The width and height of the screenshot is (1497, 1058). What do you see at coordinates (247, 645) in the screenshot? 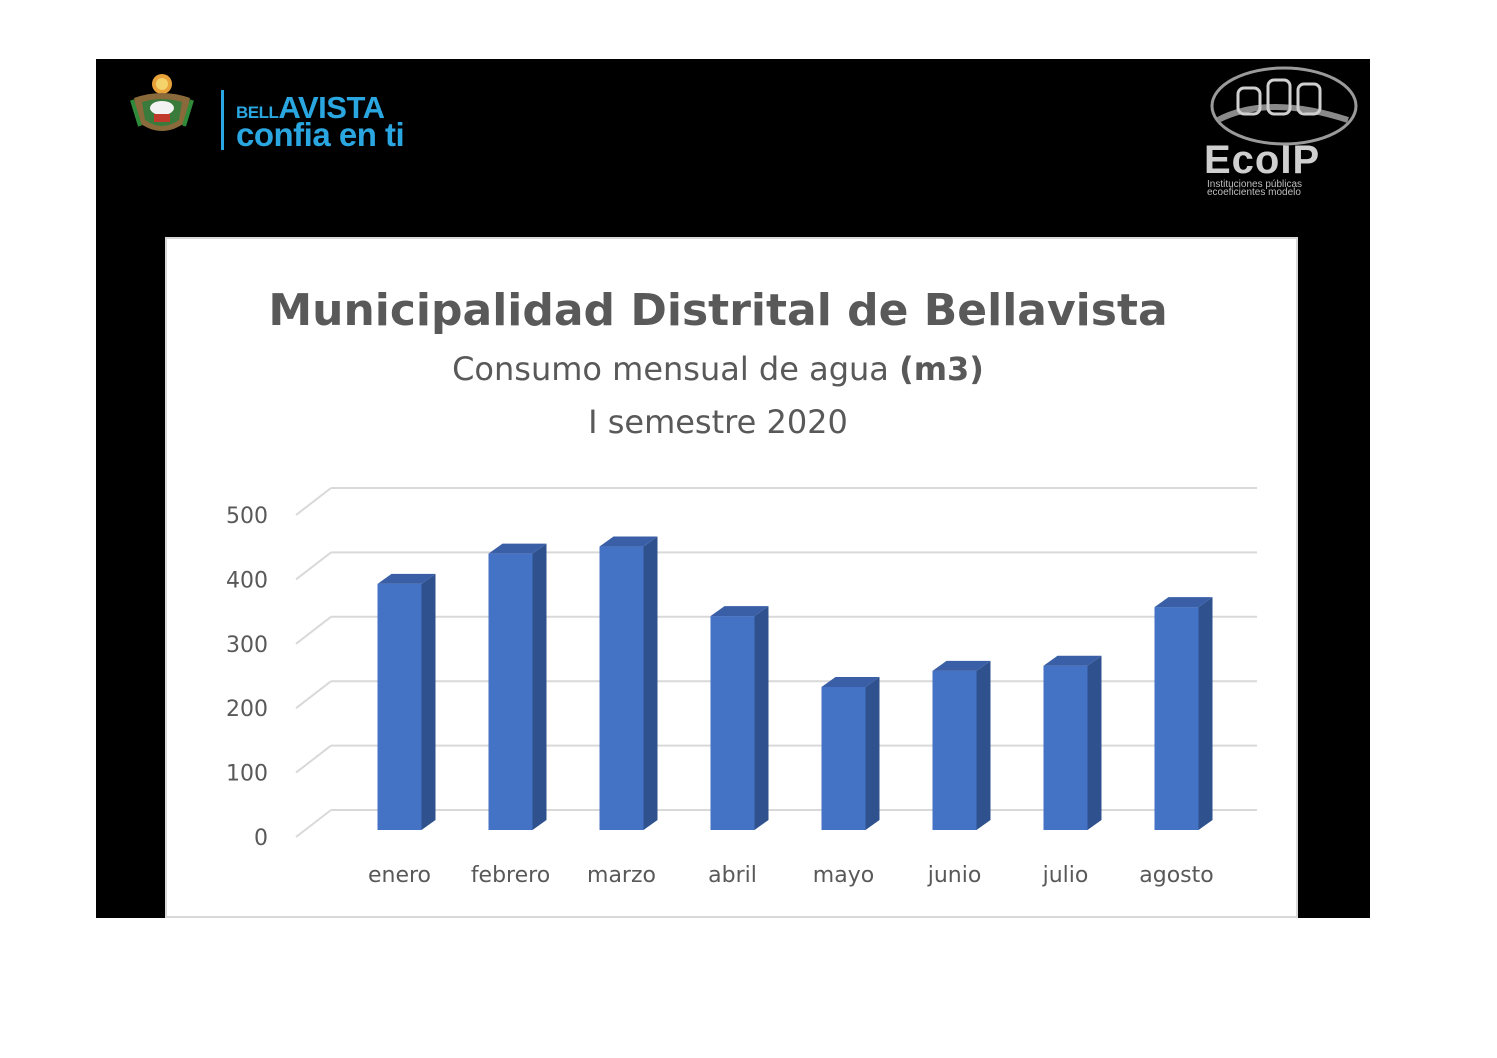
I see `y-tick-label: 300` at bounding box center [247, 645].